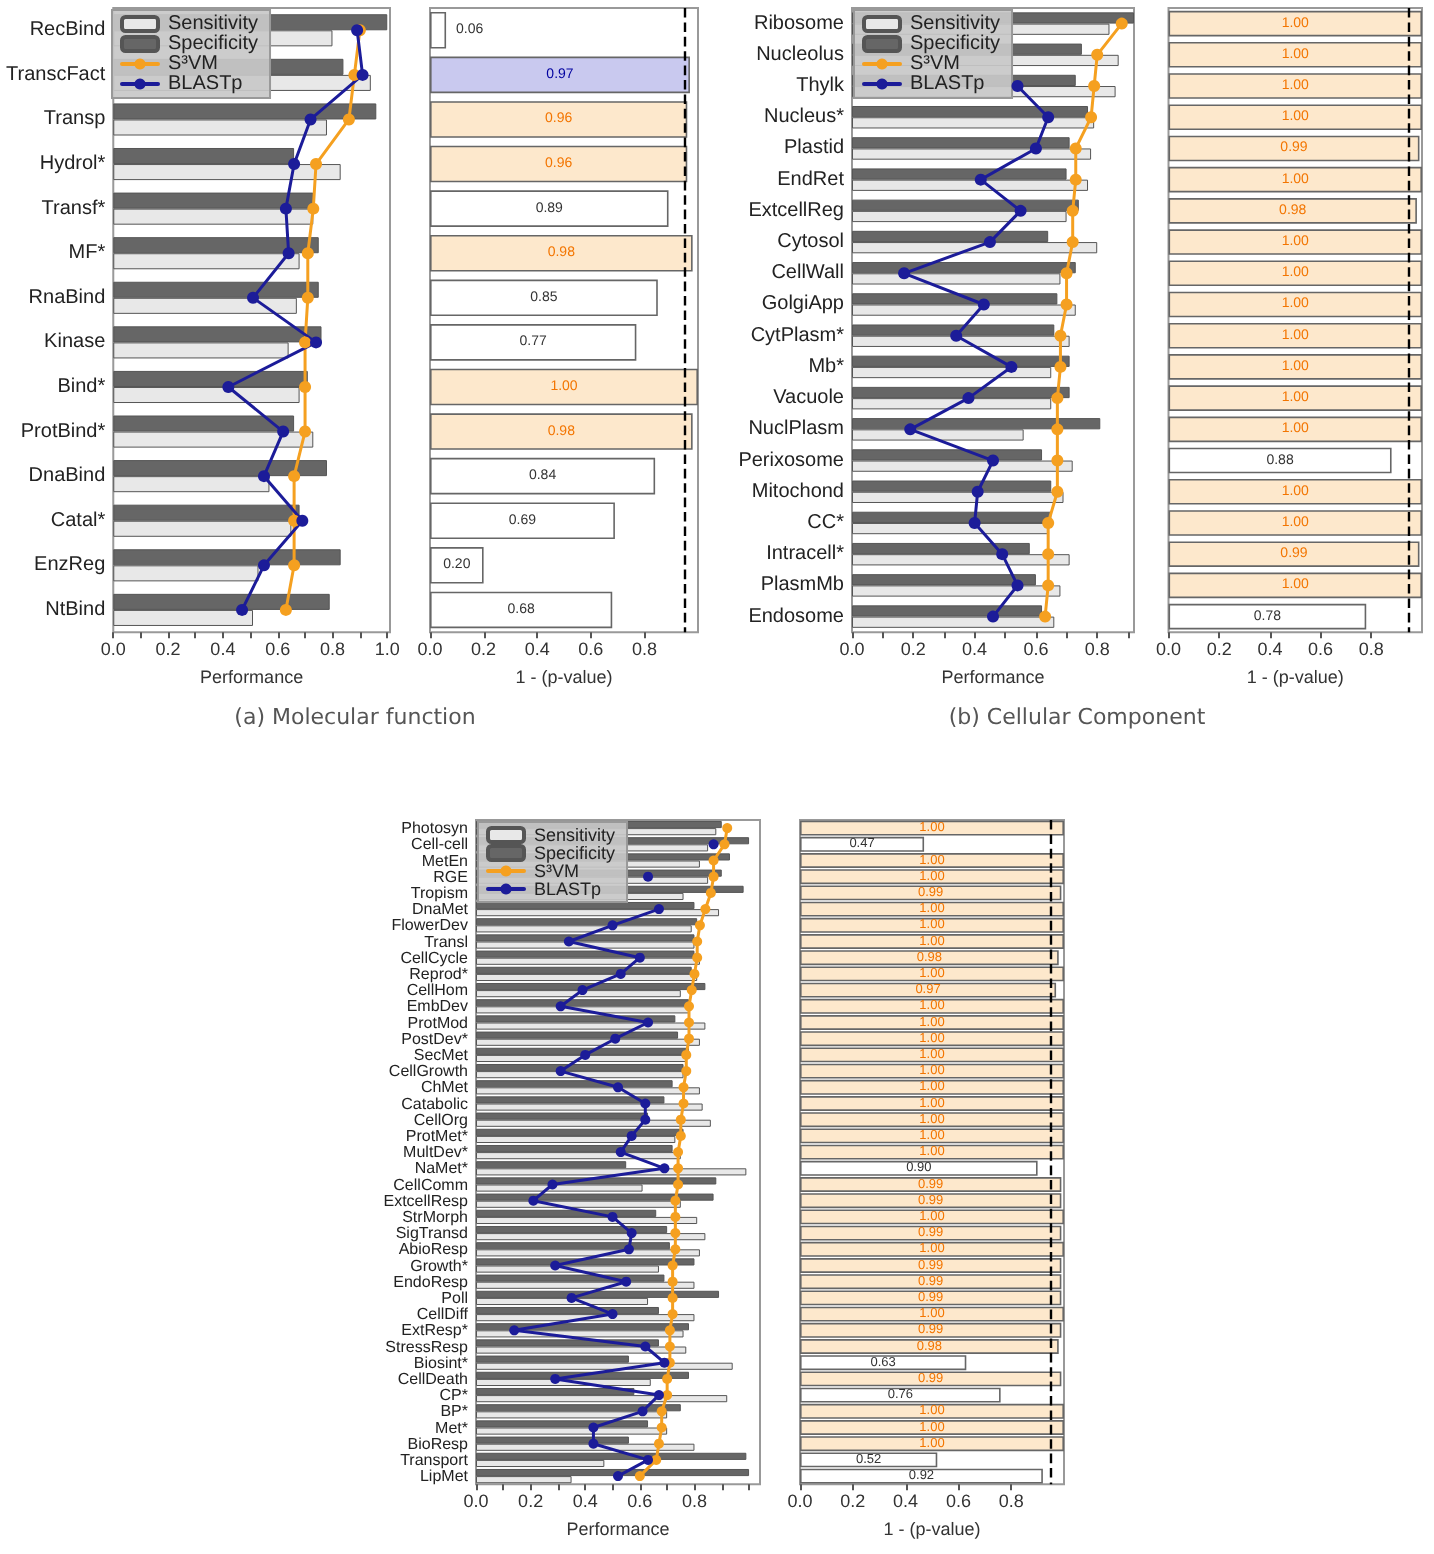 The height and width of the screenshot is (1554, 1434). What do you see at coordinates (797, 335) in the screenshot?
I see `y-tick-label: CytPlasm*` at bounding box center [797, 335].